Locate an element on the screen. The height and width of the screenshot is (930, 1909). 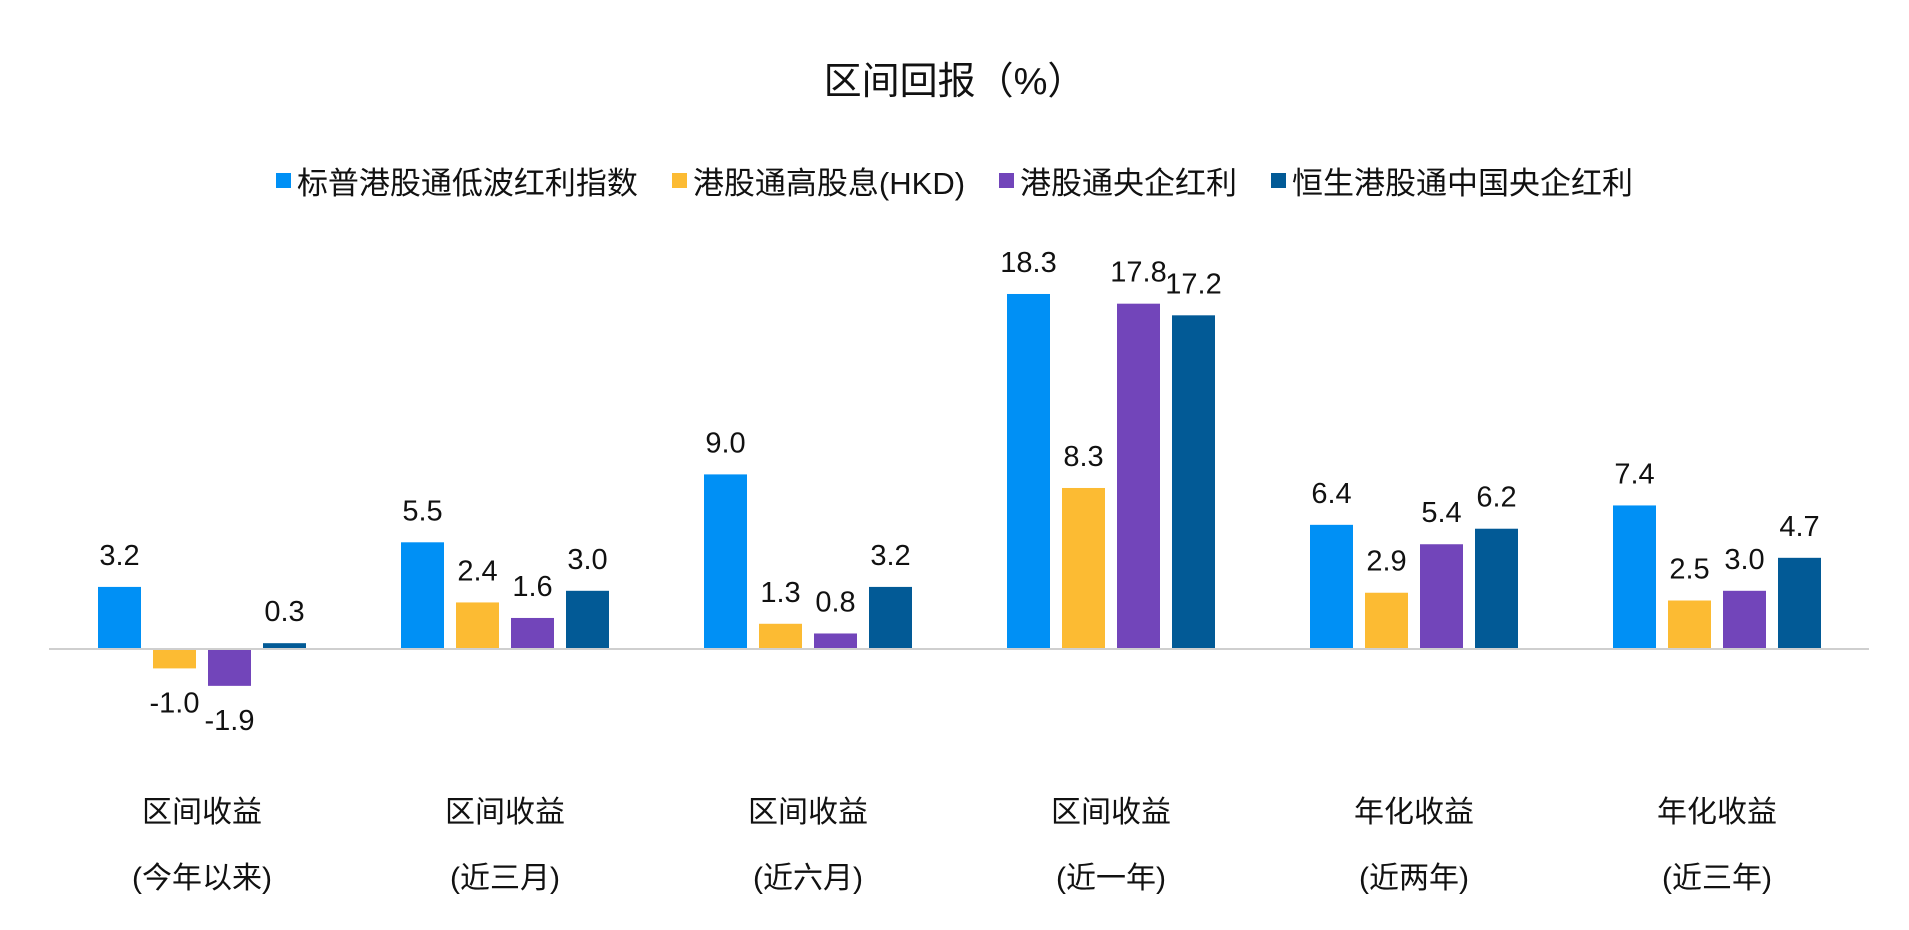
legend-item: 港股通高股息(HKD) is located at coordinates (818, 180).